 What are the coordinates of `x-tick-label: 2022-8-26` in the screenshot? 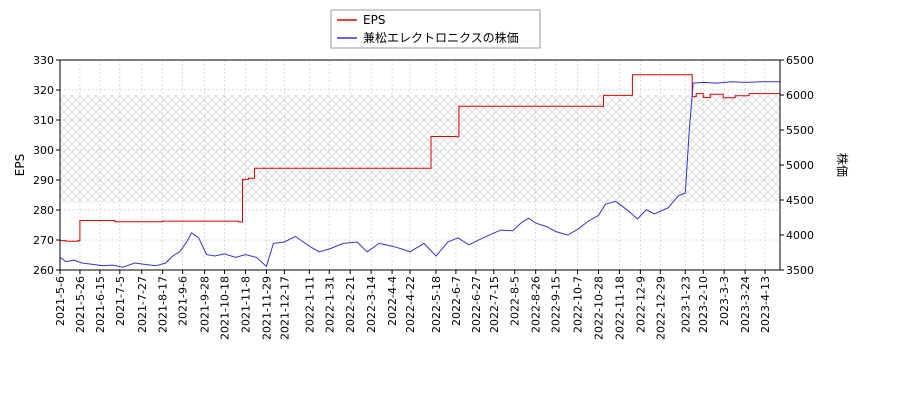 It's located at (536, 304).